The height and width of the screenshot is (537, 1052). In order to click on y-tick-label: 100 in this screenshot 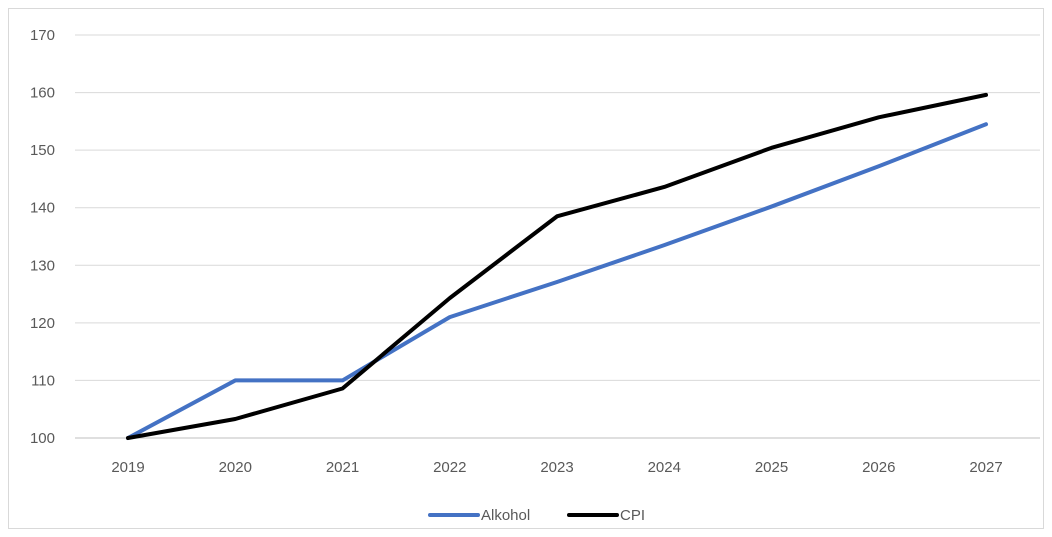, I will do `click(42, 438)`.